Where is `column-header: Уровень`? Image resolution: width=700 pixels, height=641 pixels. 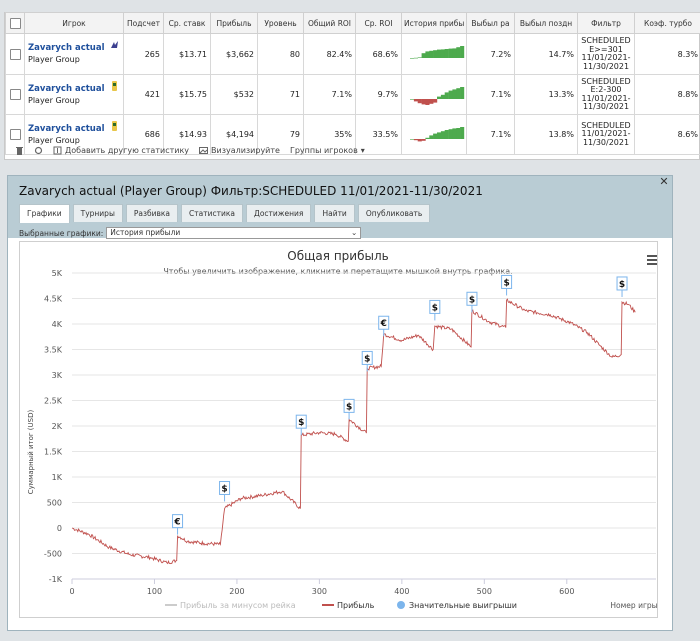 column-header: Уровень is located at coordinates (280, 23).